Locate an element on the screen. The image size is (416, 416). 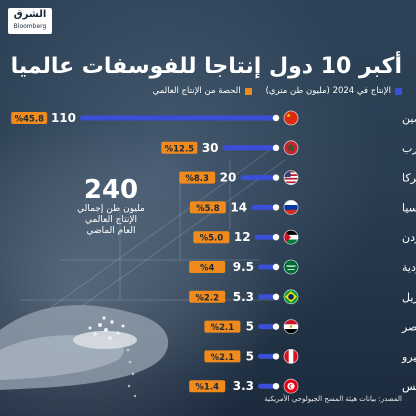
brazil-flag-icon is located at coordinates (291, 296).